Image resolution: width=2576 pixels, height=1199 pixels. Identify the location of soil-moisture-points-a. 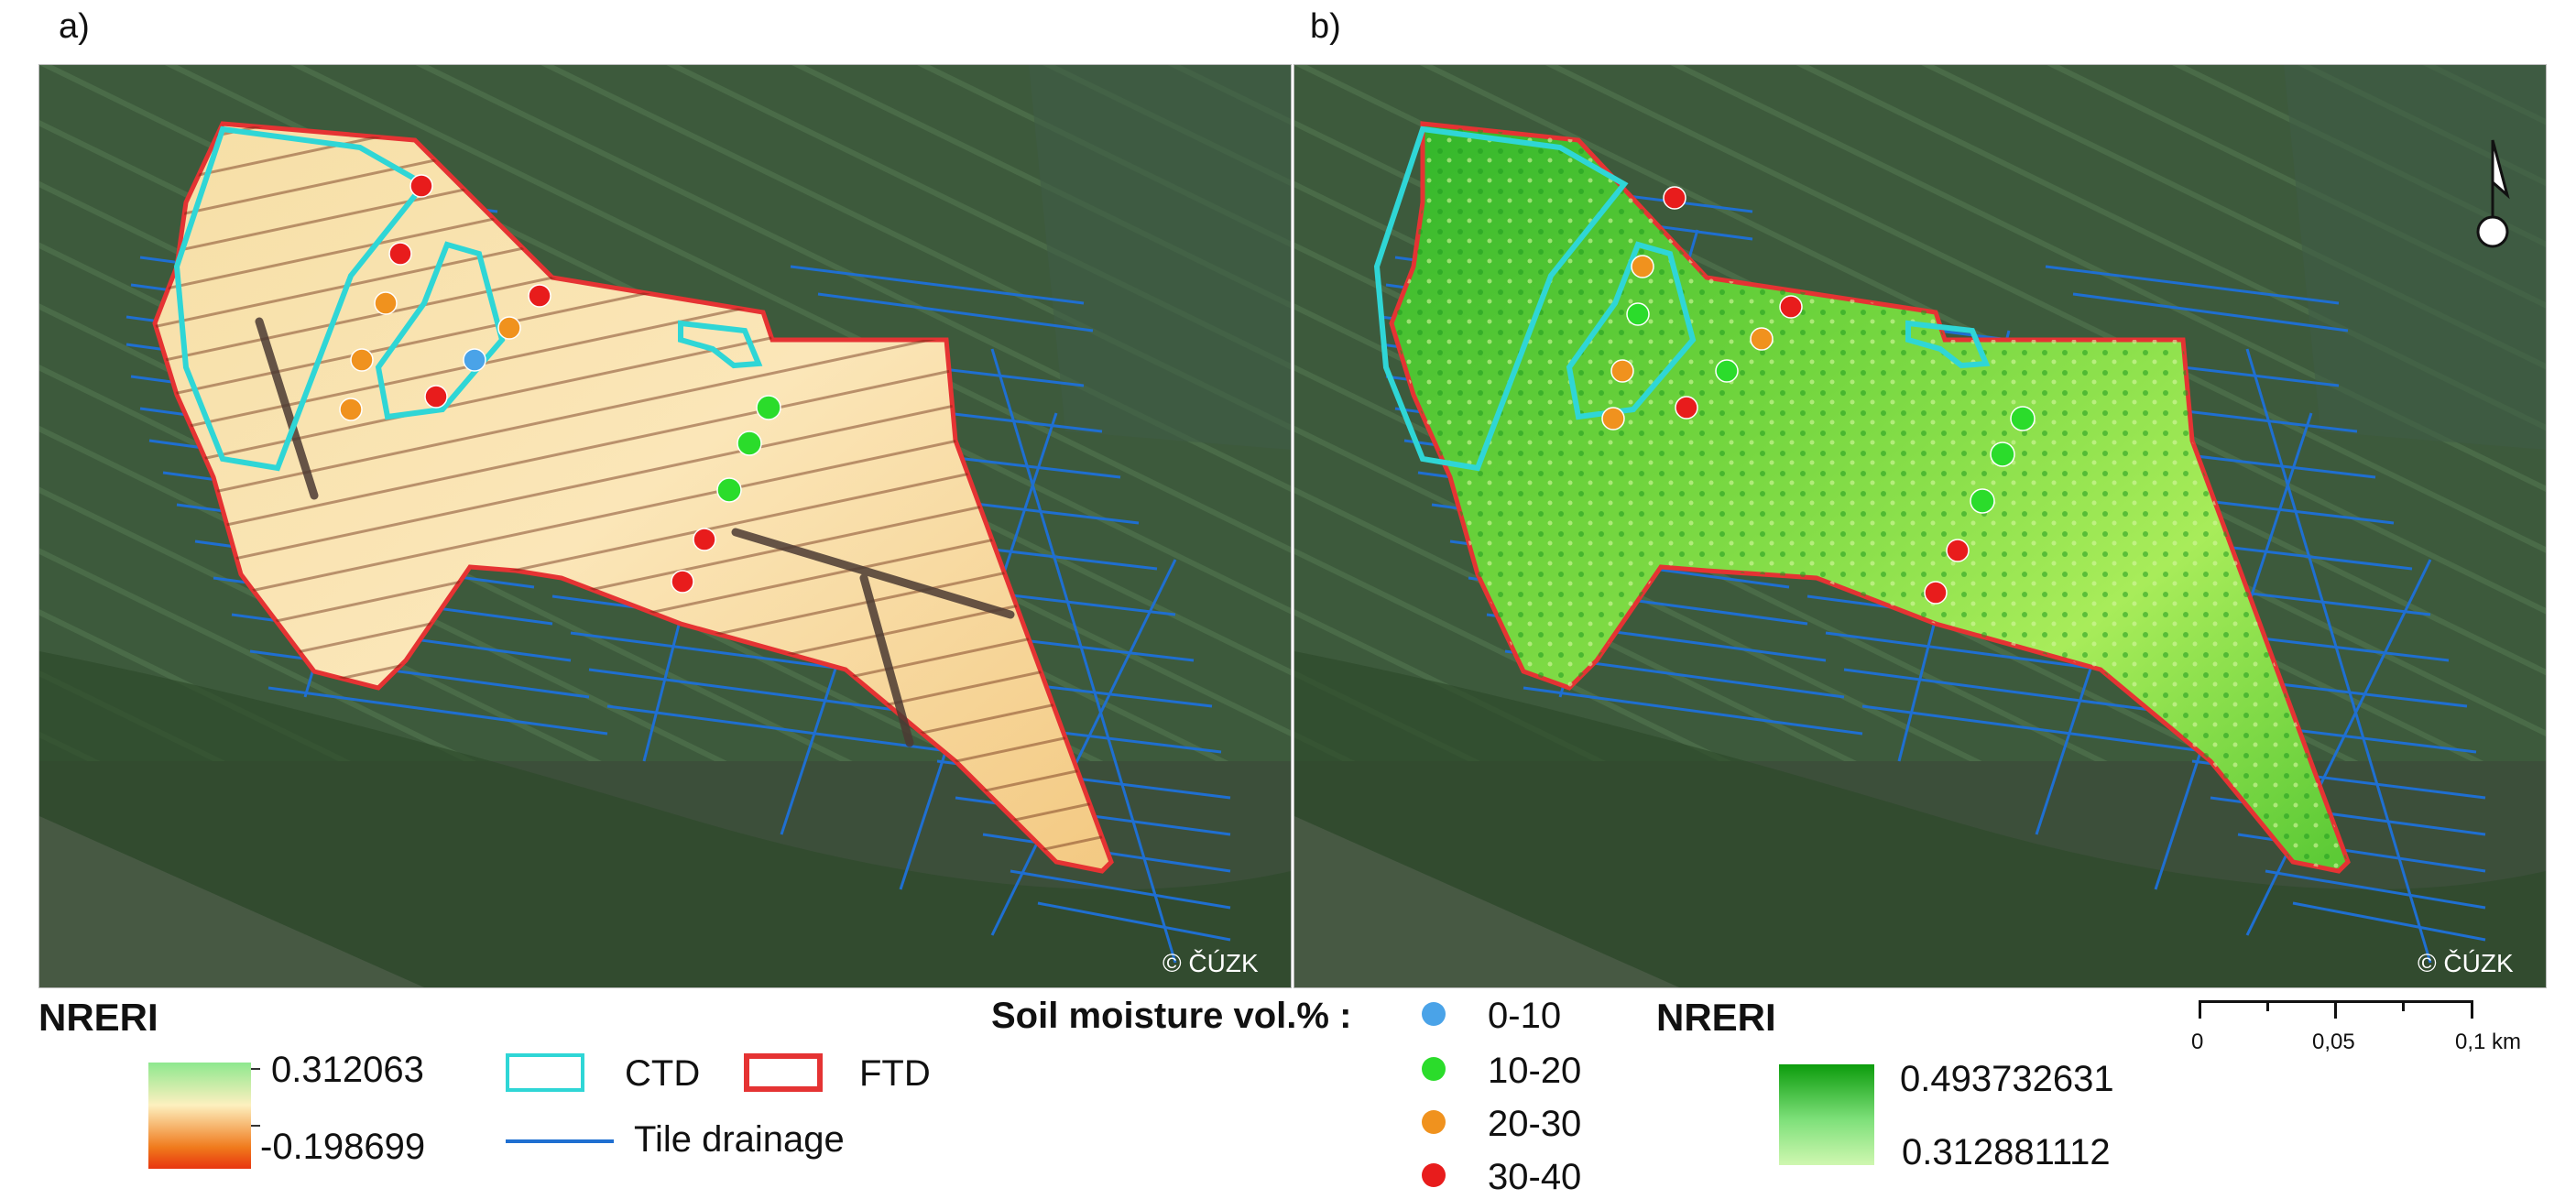
(560, 384).